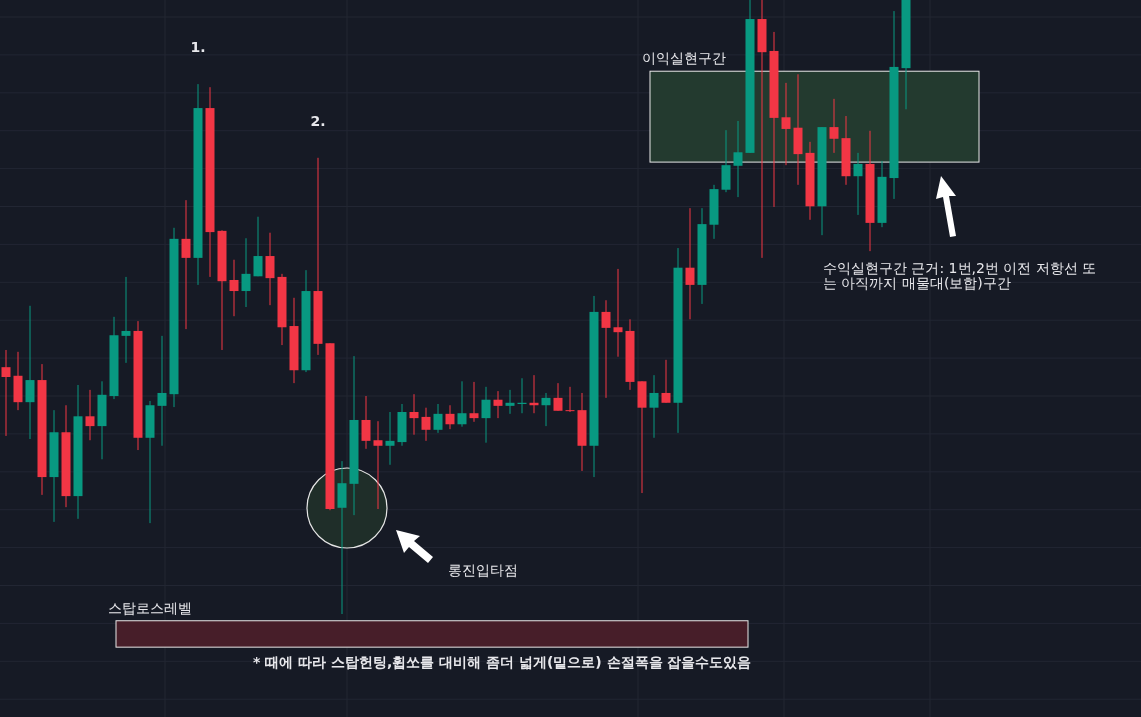 The height and width of the screenshot is (717, 1141). What do you see at coordinates (318, 120) in the screenshot?
I see `annotation: 2.` at bounding box center [318, 120].